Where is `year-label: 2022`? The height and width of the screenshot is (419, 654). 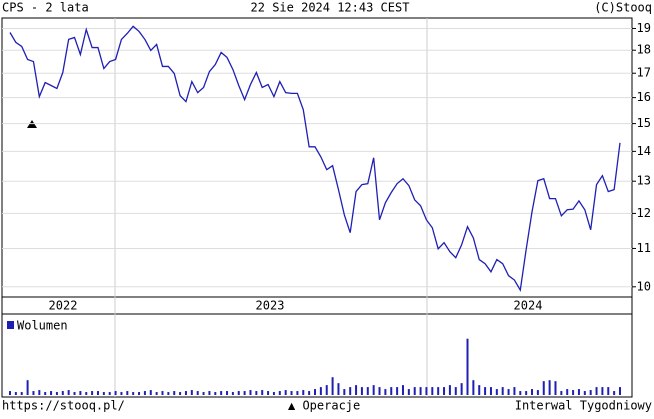 year-label: 2022 is located at coordinates (63, 306).